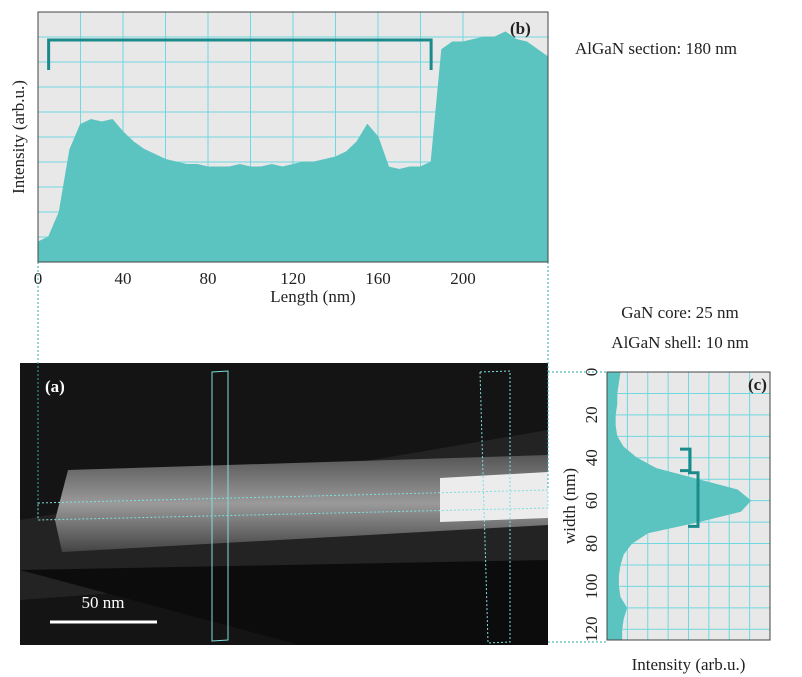 The width and height of the screenshot is (802, 677). I want to click on gan-section, so click(494, 497).